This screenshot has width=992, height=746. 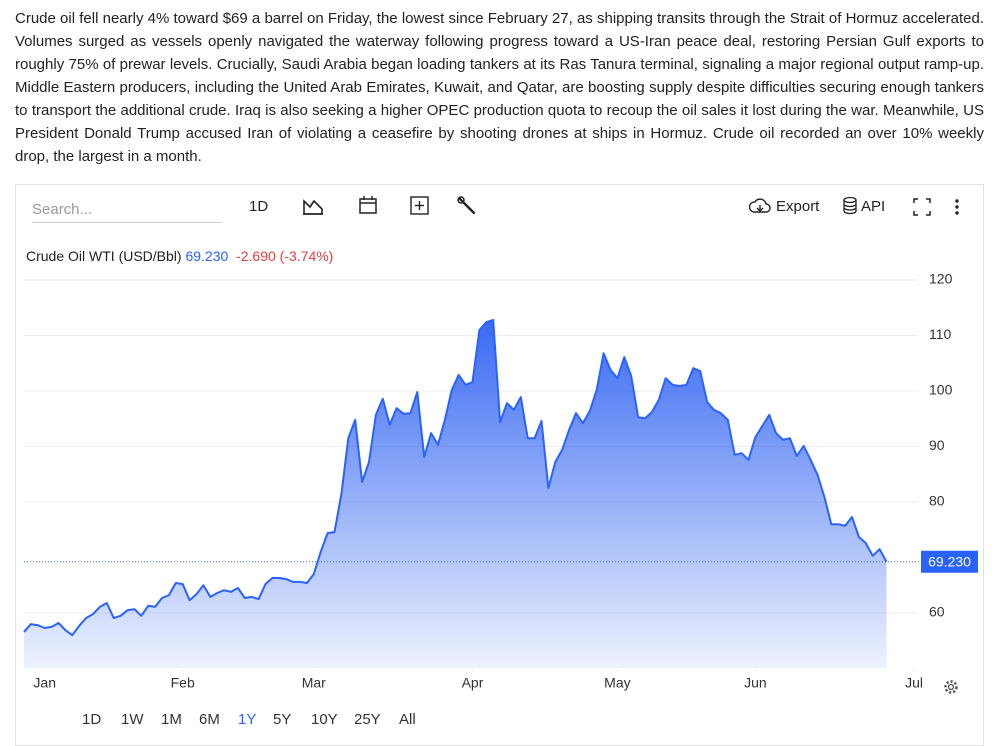 I want to click on add-indicator-icon, so click(x=420, y=206).